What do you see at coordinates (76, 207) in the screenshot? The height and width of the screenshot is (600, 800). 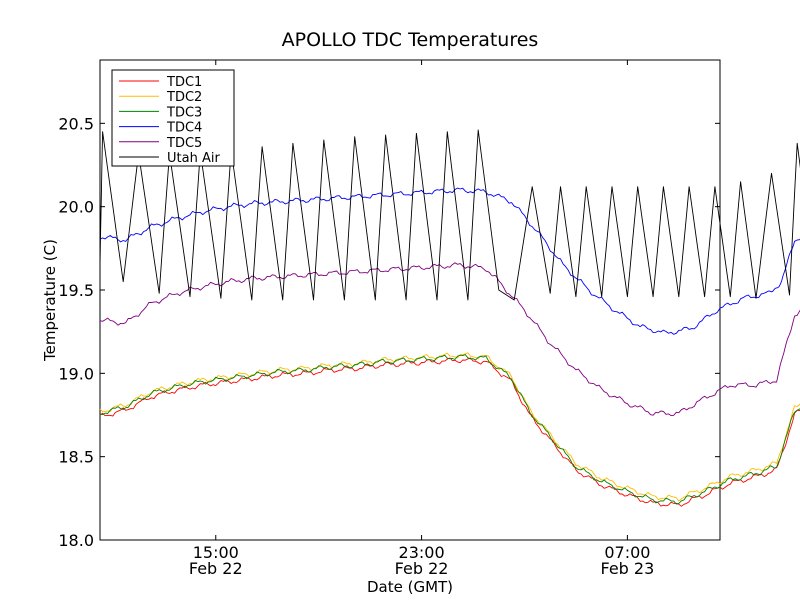 I see `y-tick-label: 20.0` at bounding box center [76, 207].